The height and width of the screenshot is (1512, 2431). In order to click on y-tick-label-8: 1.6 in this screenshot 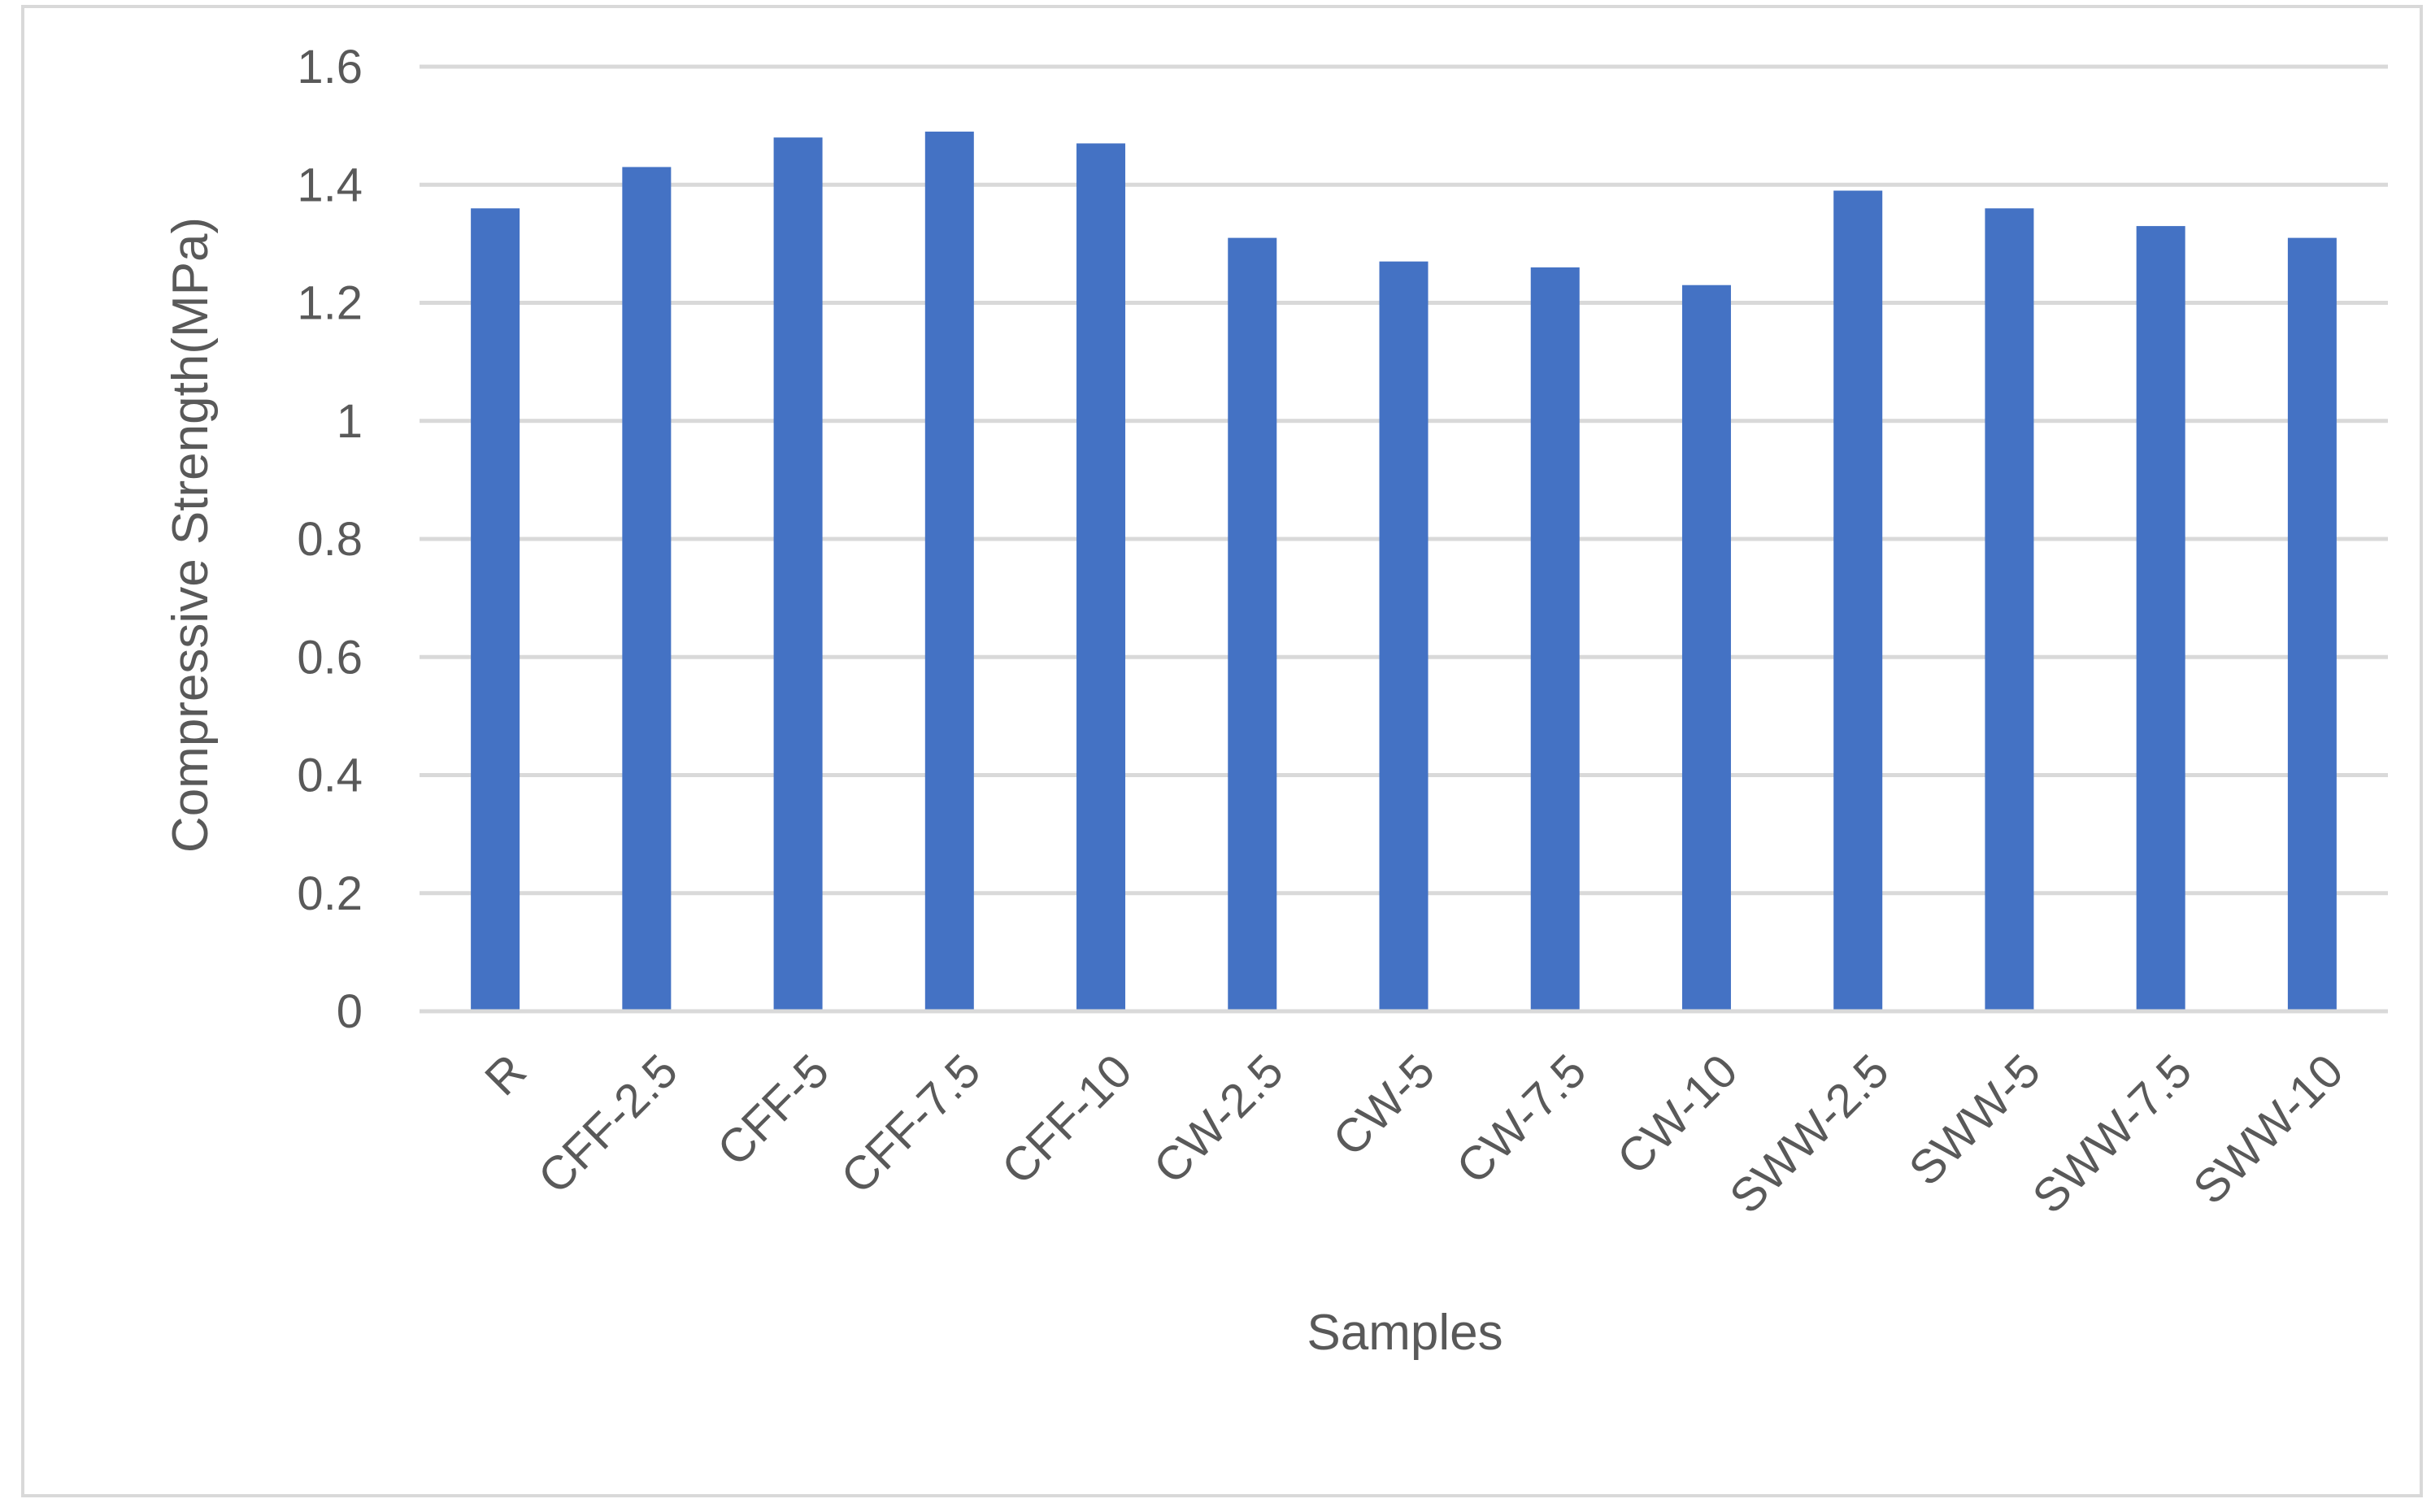, I will do `click(330, 67)`.